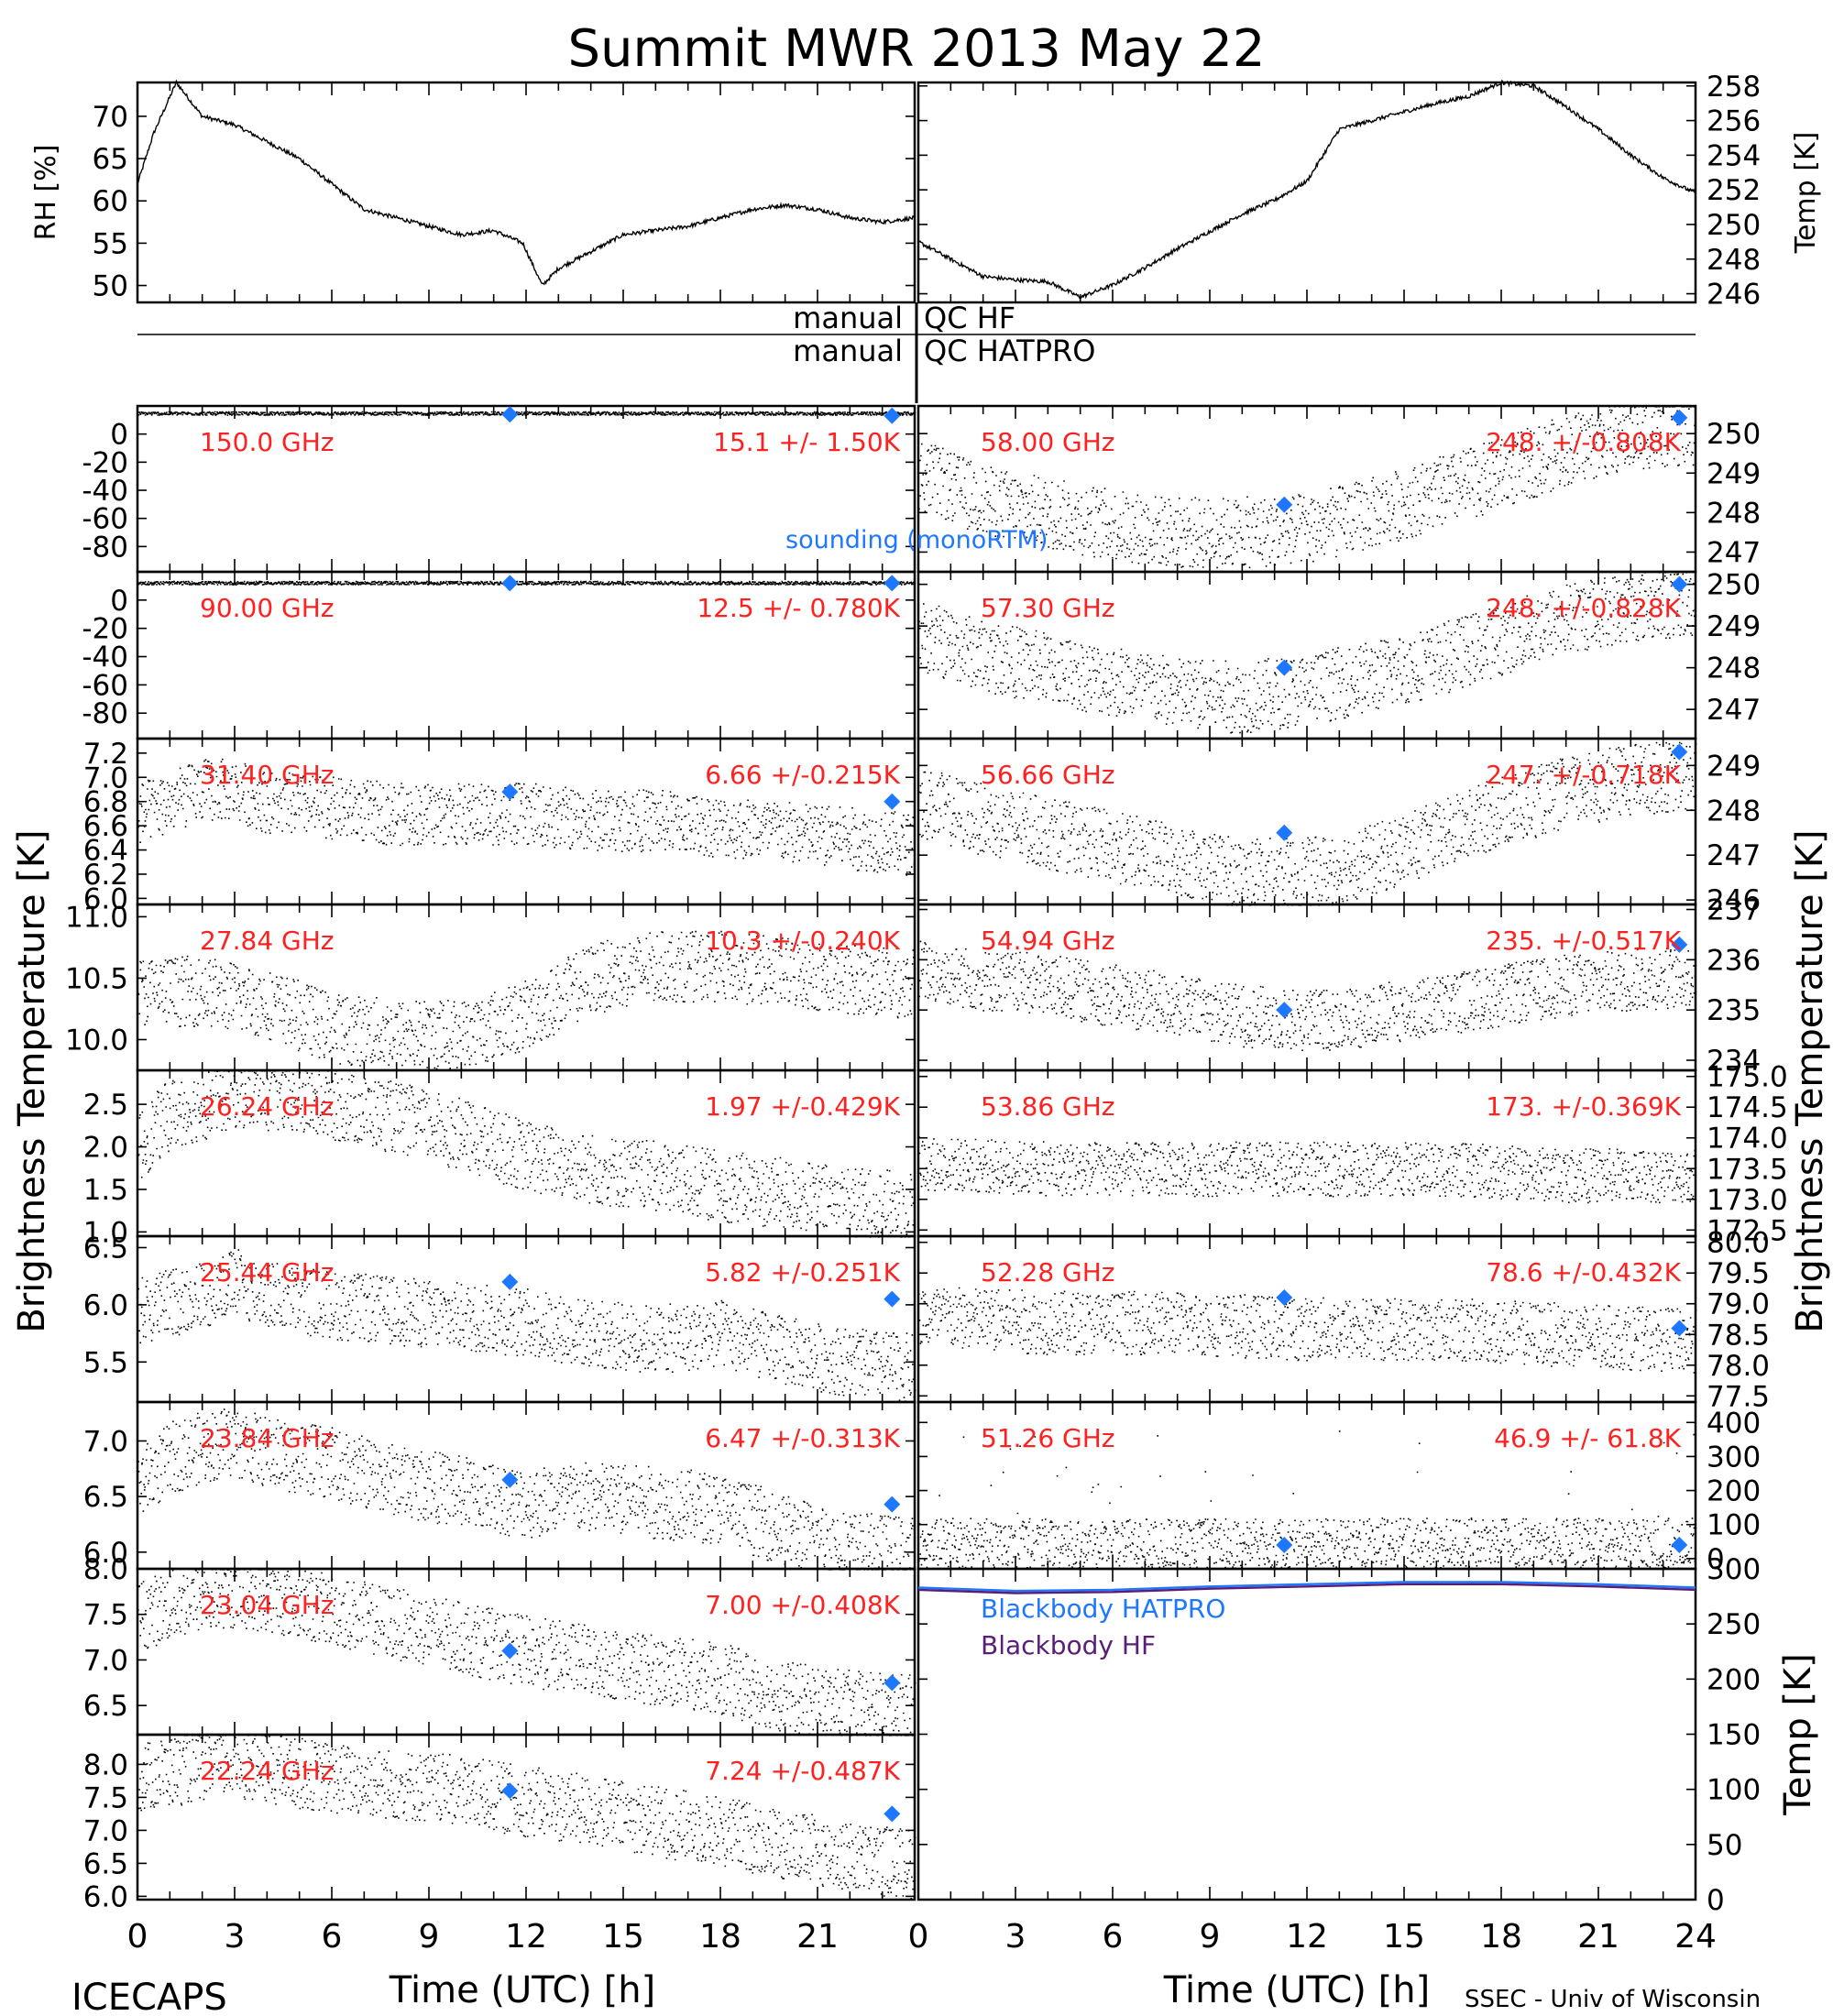 The image size is (1833, 2016). What do you see at coordinates (267, 1605) in the screenshot?
I see `frequency-label: 23.04 GHz` at bounding box center [267, 1605].